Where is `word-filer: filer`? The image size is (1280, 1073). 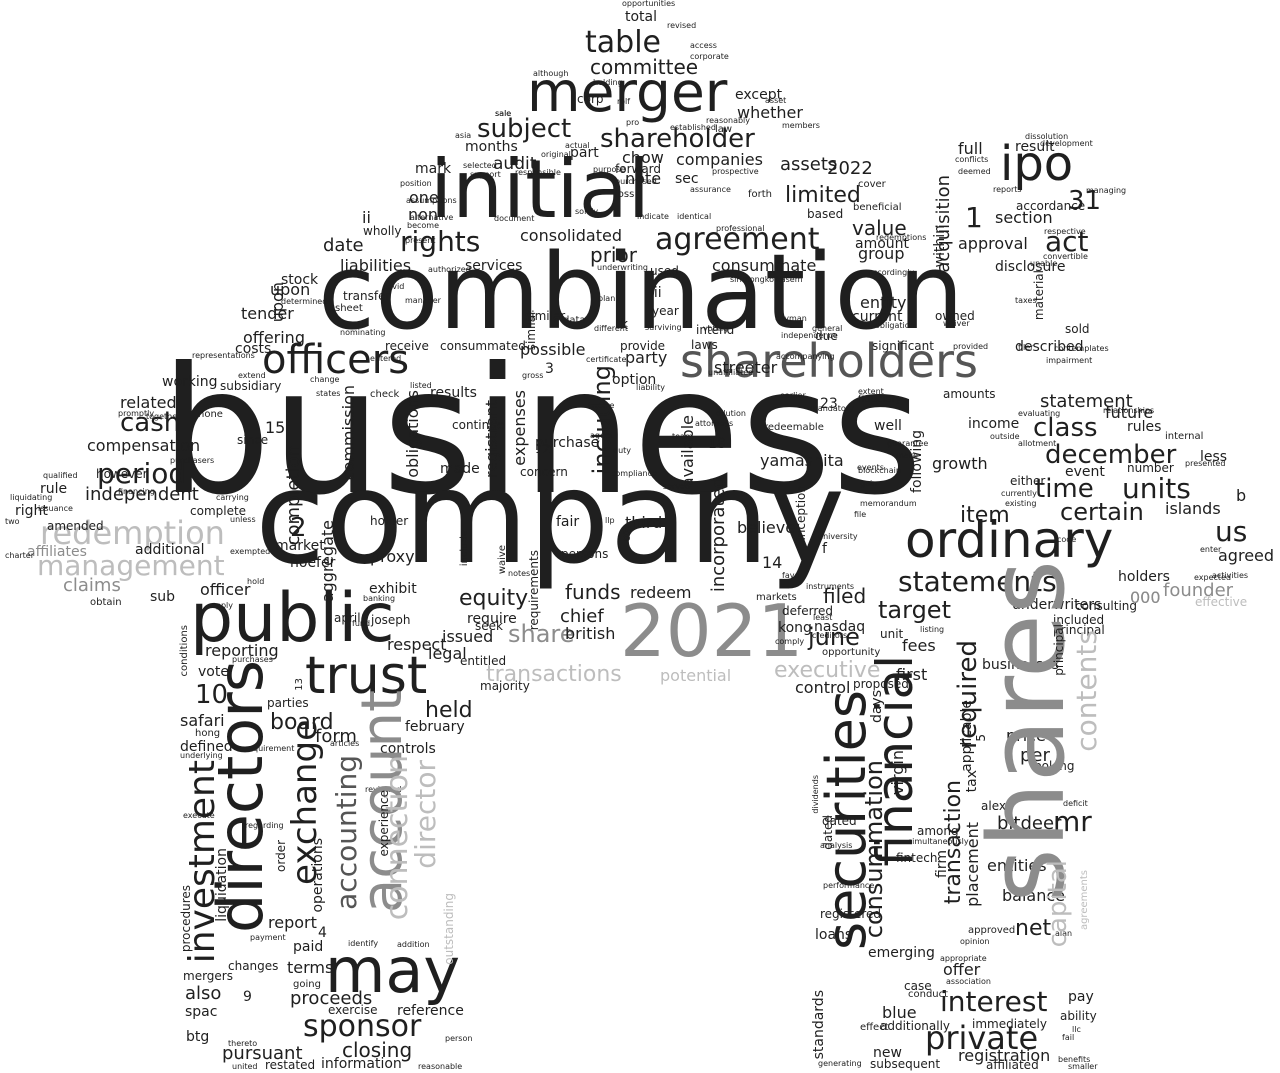
word-filer: filer is located at coordinates (1026, 347).